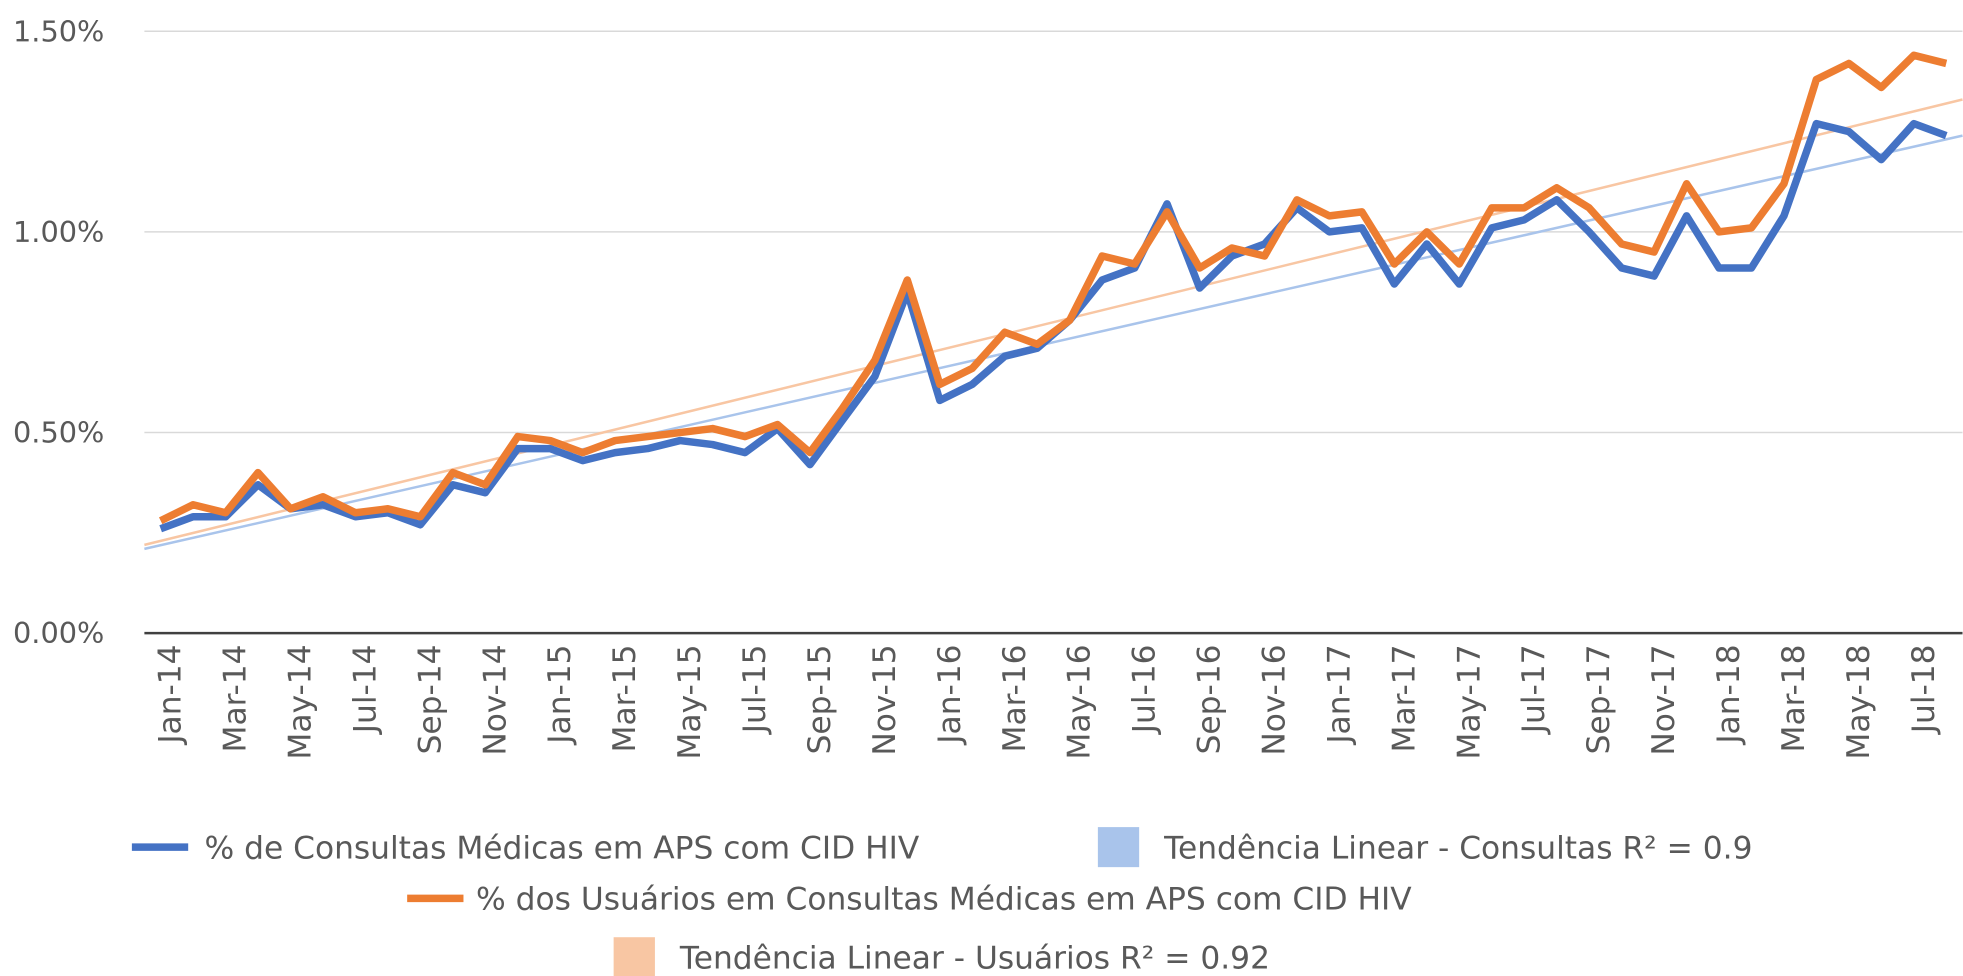 Image resolution: width=1963 pixels, height=976 pixels. Describe the element at coordinates (430, 699) in the screenshot. I see `x-tick-label: Sep-14` at that location.